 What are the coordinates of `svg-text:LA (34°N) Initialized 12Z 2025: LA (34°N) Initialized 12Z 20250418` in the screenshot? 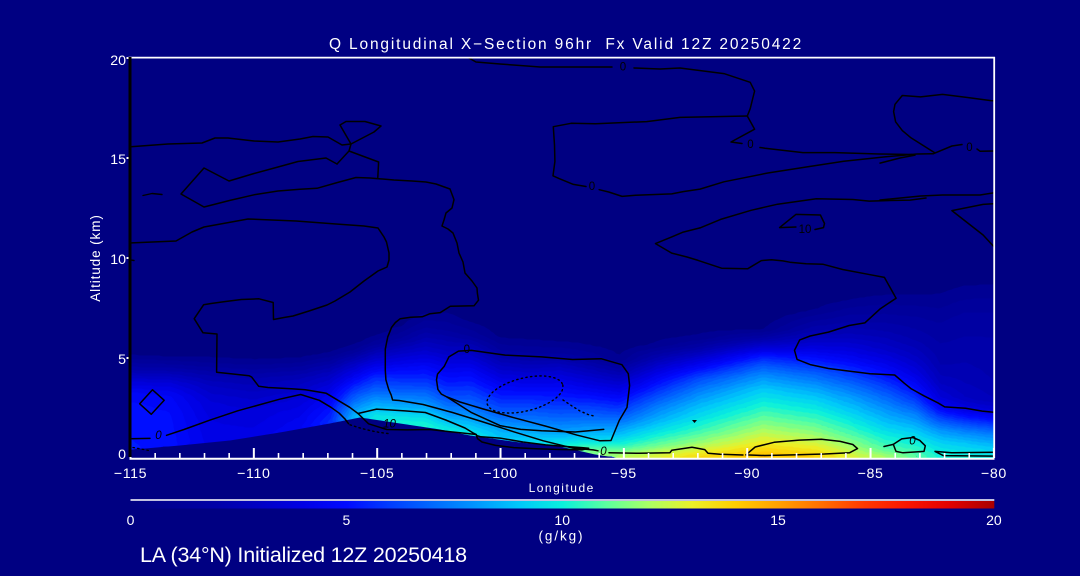 It's located at (303, 555).